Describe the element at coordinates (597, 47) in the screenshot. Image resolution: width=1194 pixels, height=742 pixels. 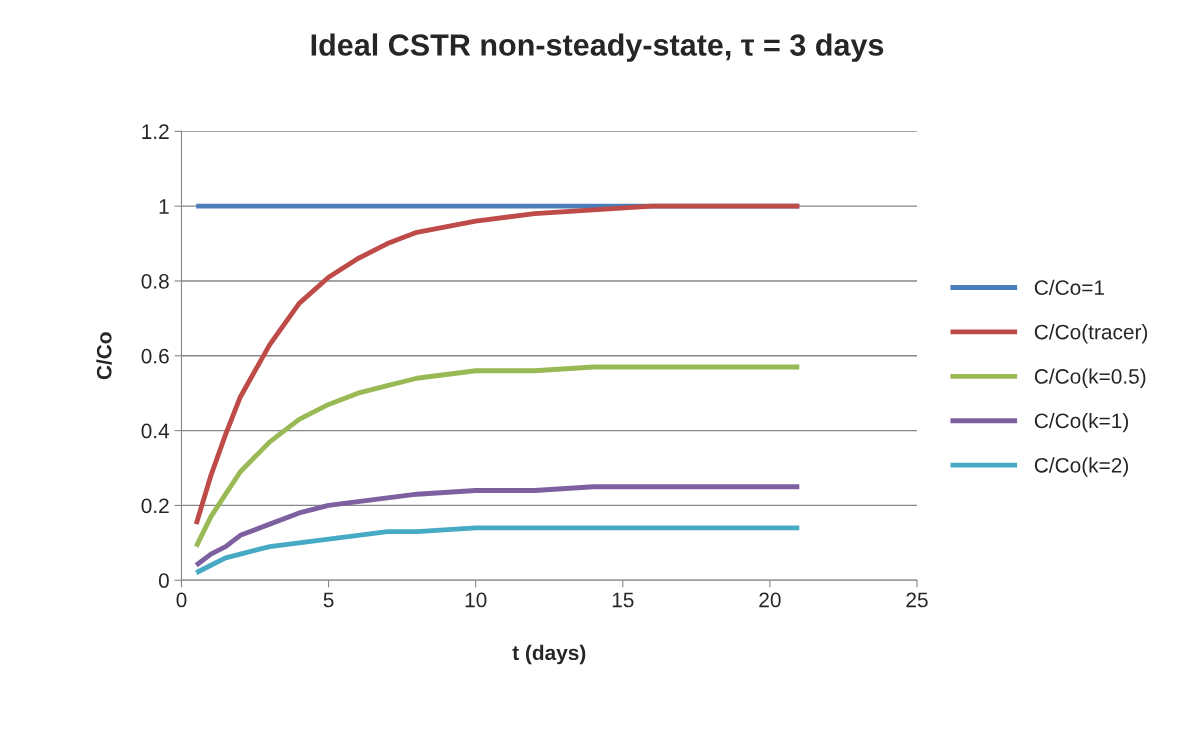
I see `chart-title: Ideal CSTR non-steady-state, τ = 3 days` at that location.